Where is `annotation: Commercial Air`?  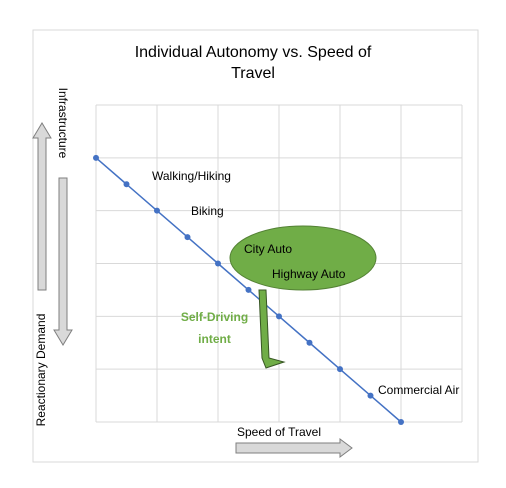
annotation: Commercial Air is located at coordinates (419, 390).